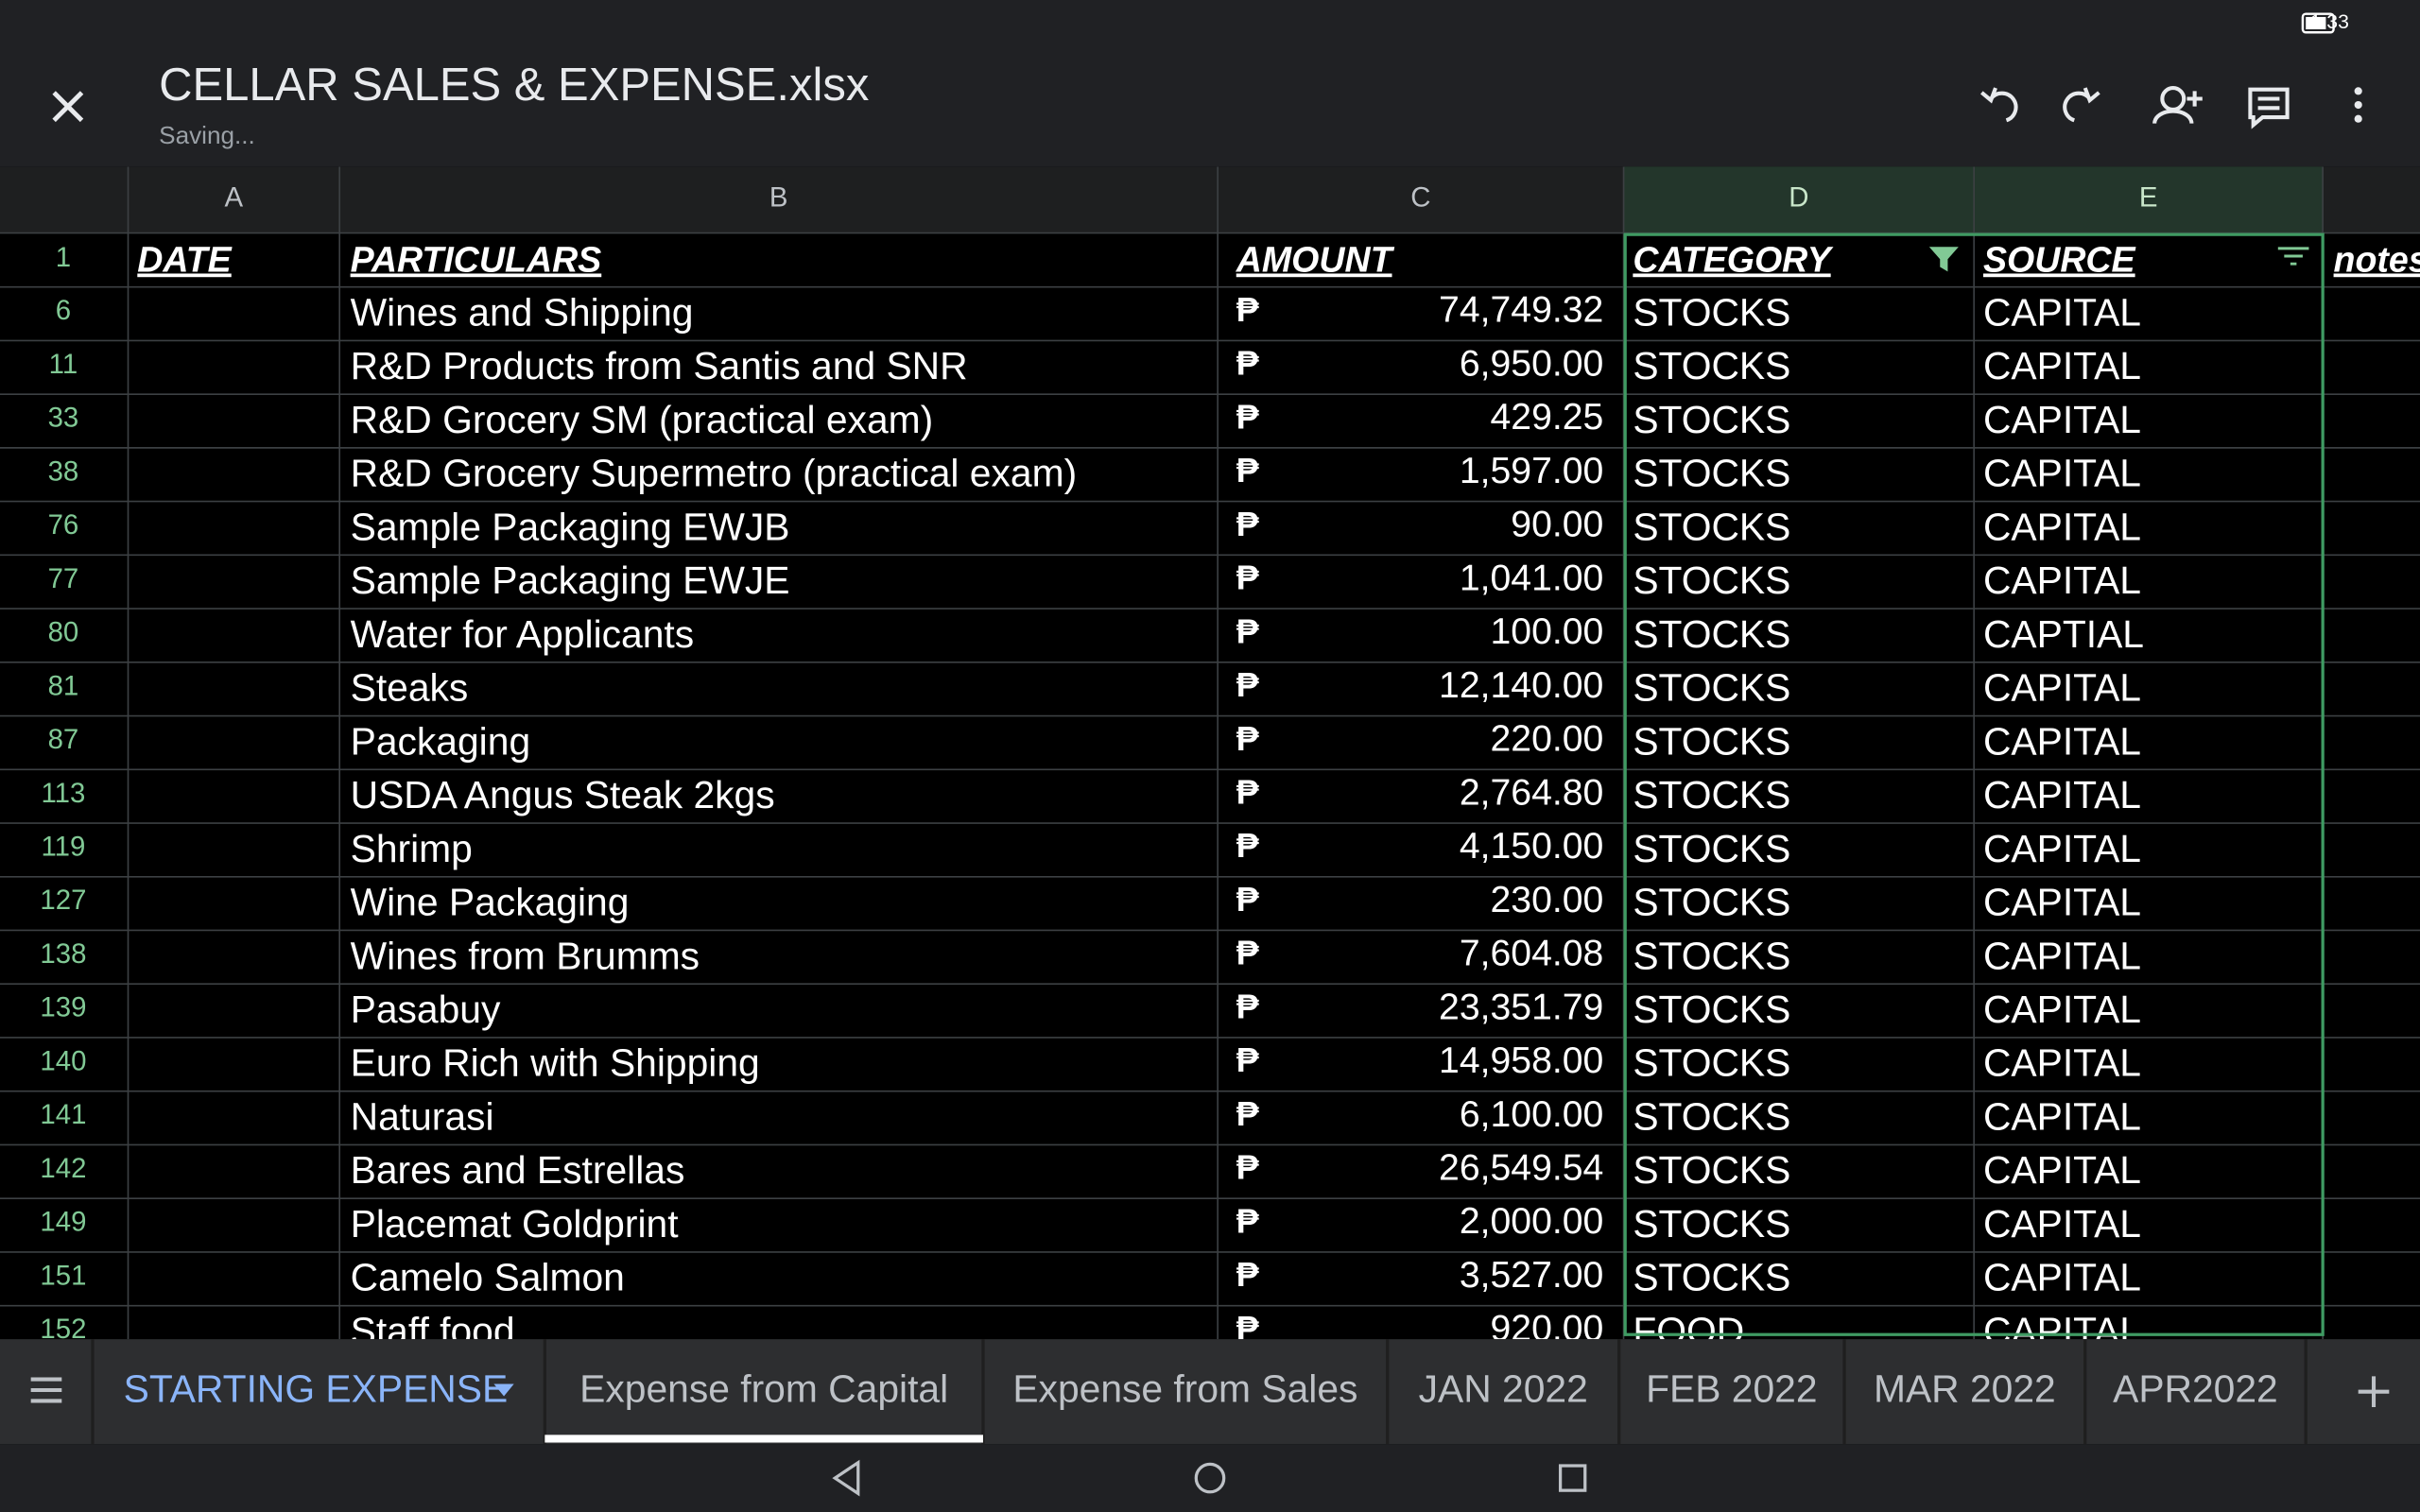  I want to click on column-letter: A, so click(234, 197).